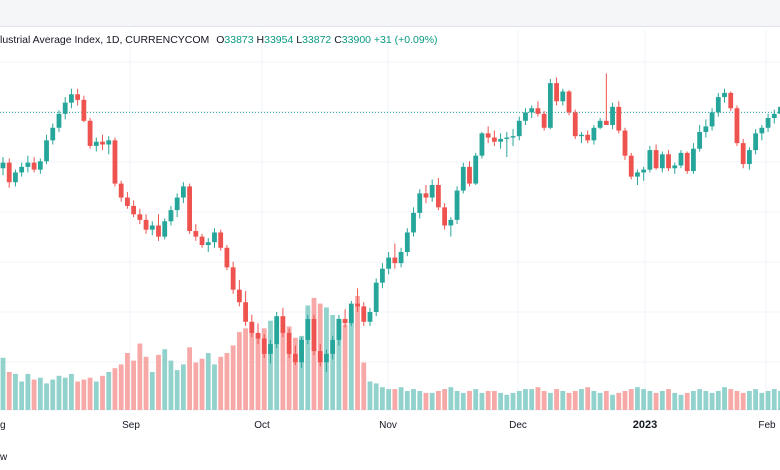  What do you see at coordinates (131, 425) in the screenshot?
I see `x-axis-label: Sep` at bounding box center [131, 425].